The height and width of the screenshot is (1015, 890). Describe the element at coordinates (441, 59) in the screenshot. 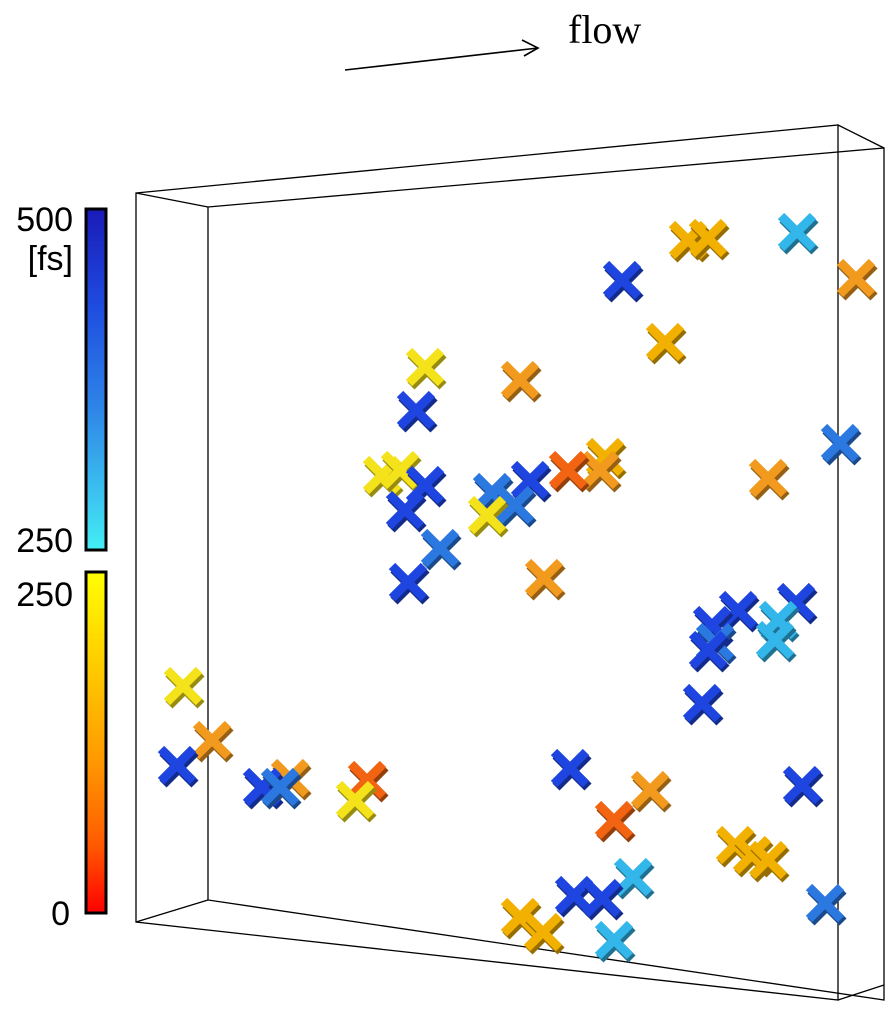

I see `flow-arrow-shaft` at that location.